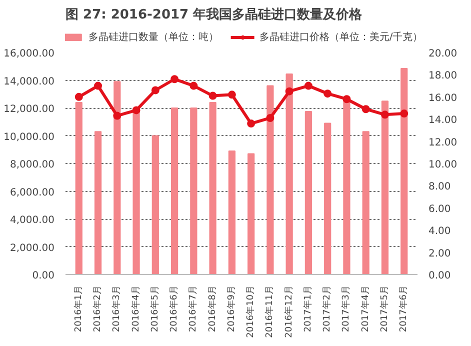 Image resolution: width=471 pixels, height=346 pixels. Describe the element at coordinates (136, 308) in the screenshot. I see `x-tick-label: 2016年4月` at that location.